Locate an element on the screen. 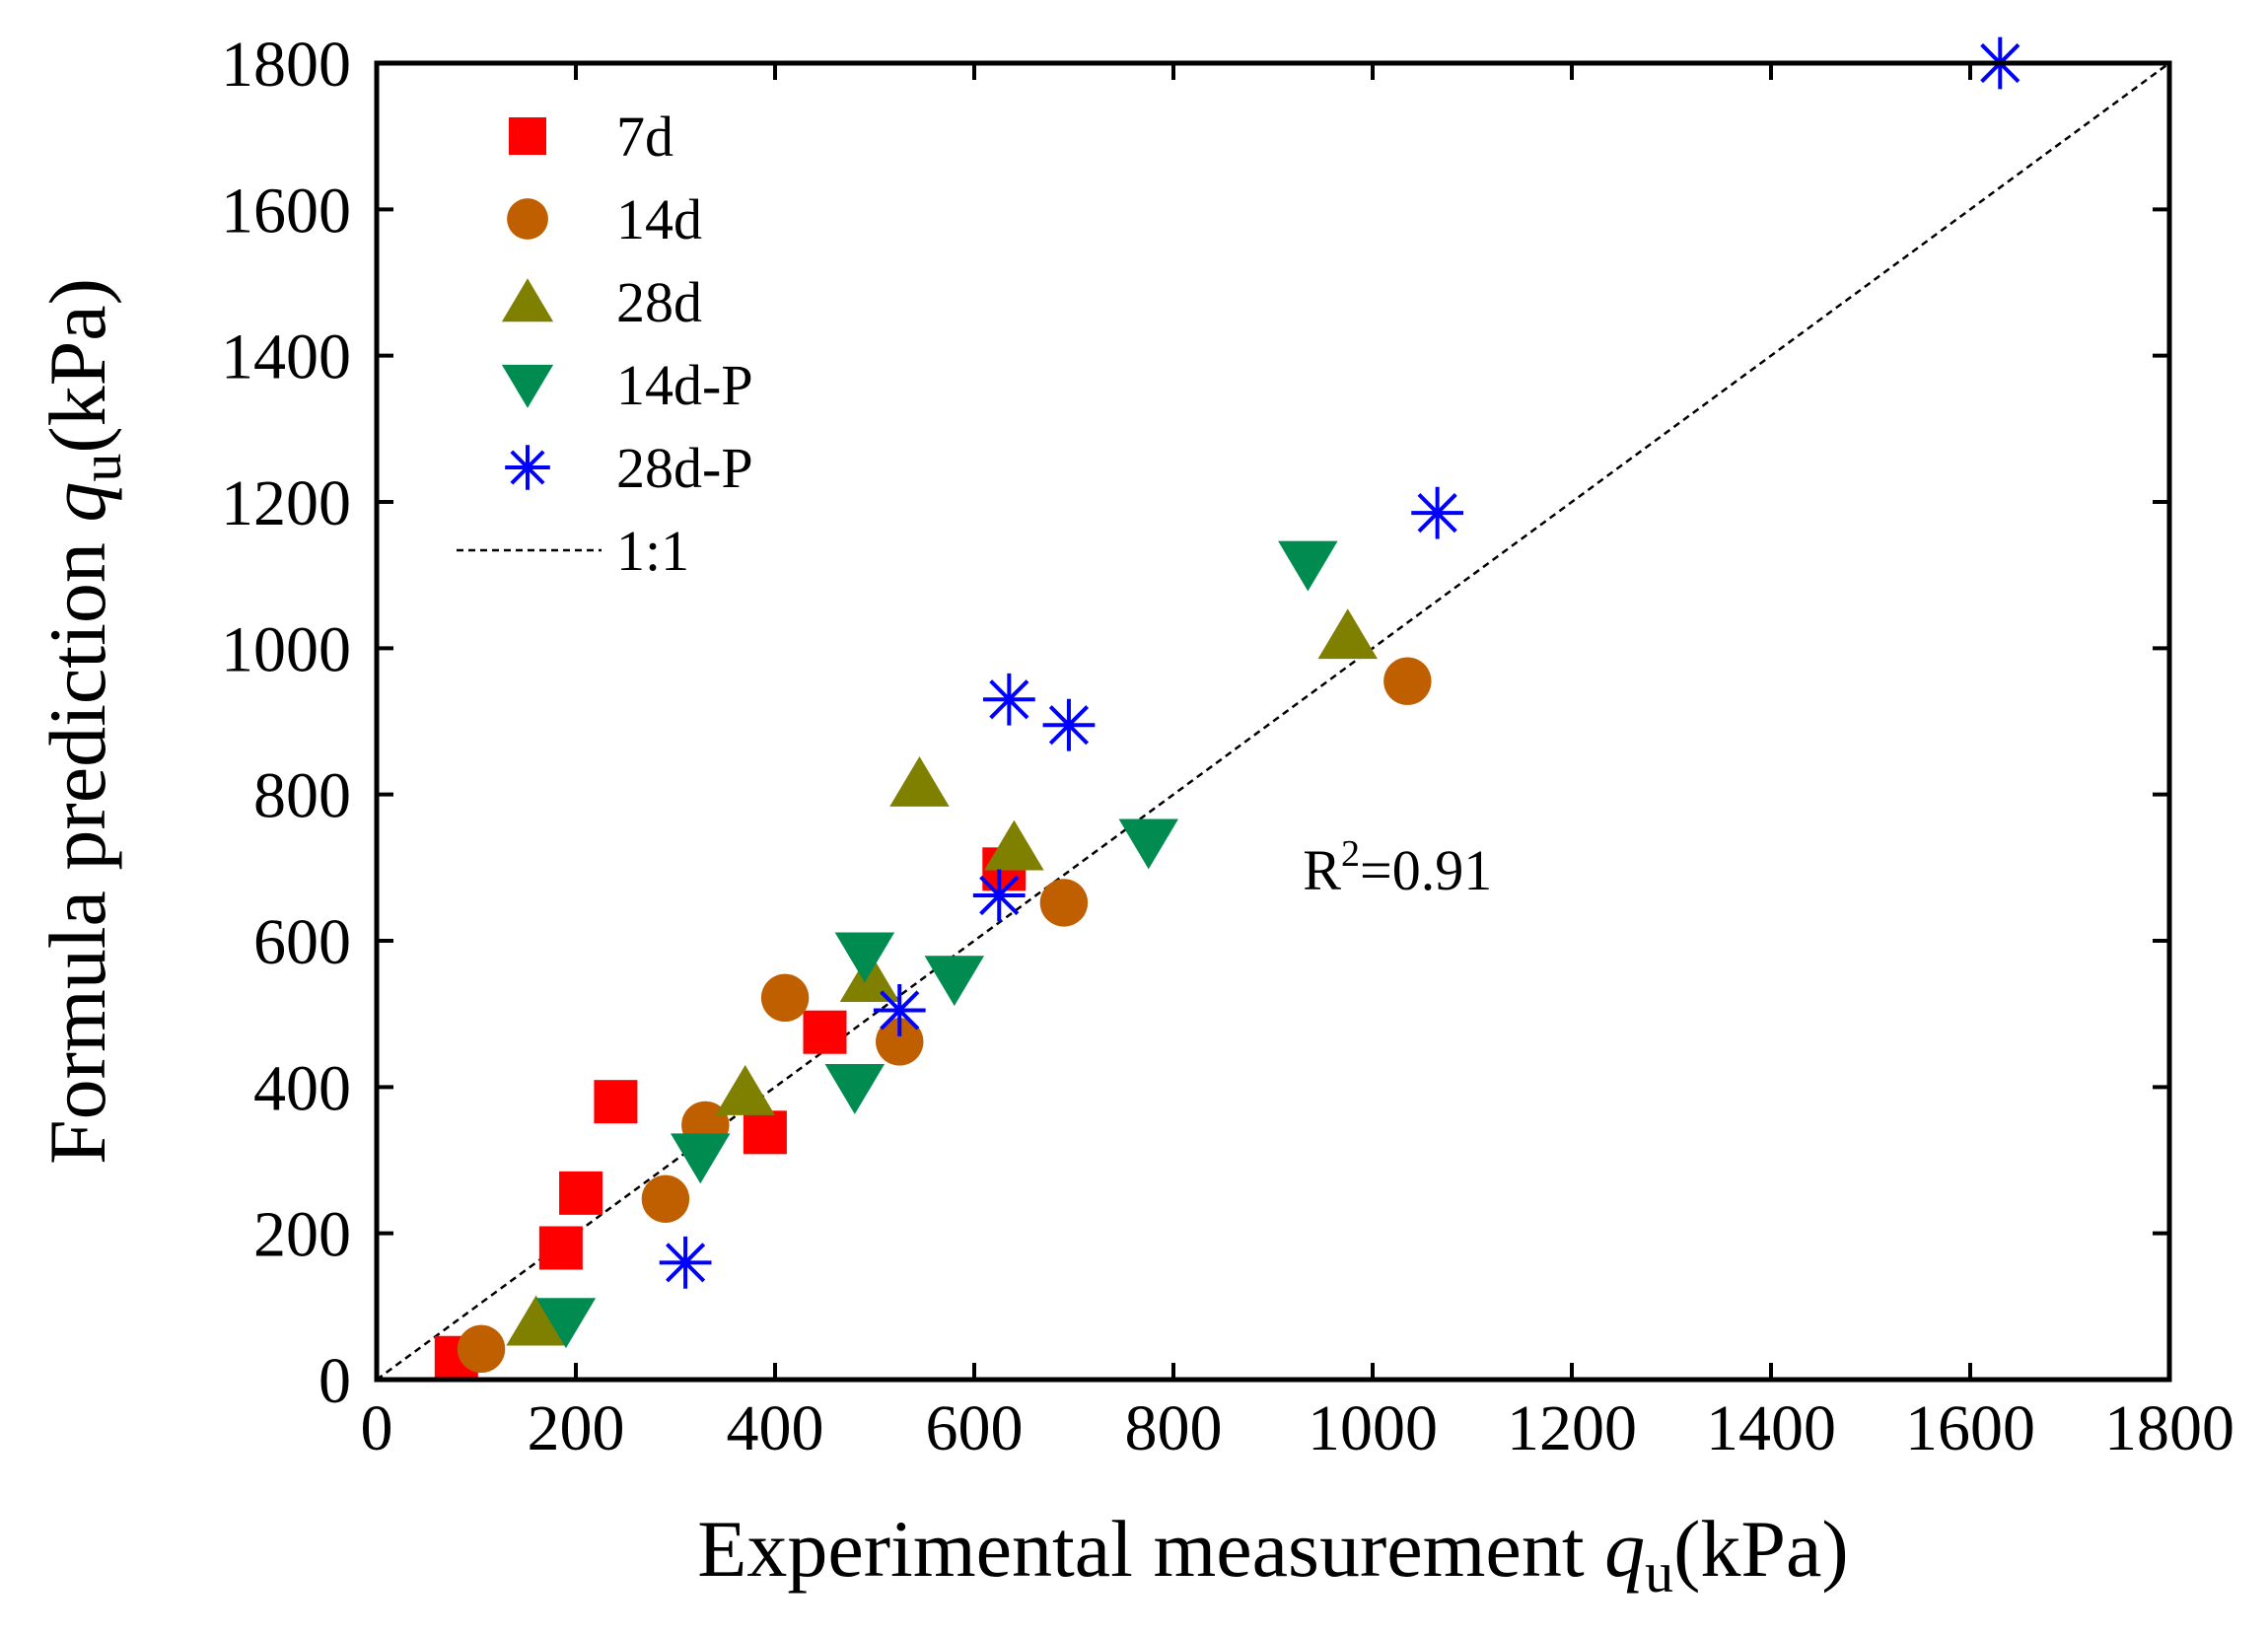 The image size is (2268, 1636). y-tick-label: 200 is located at coordinates (302, 1235).